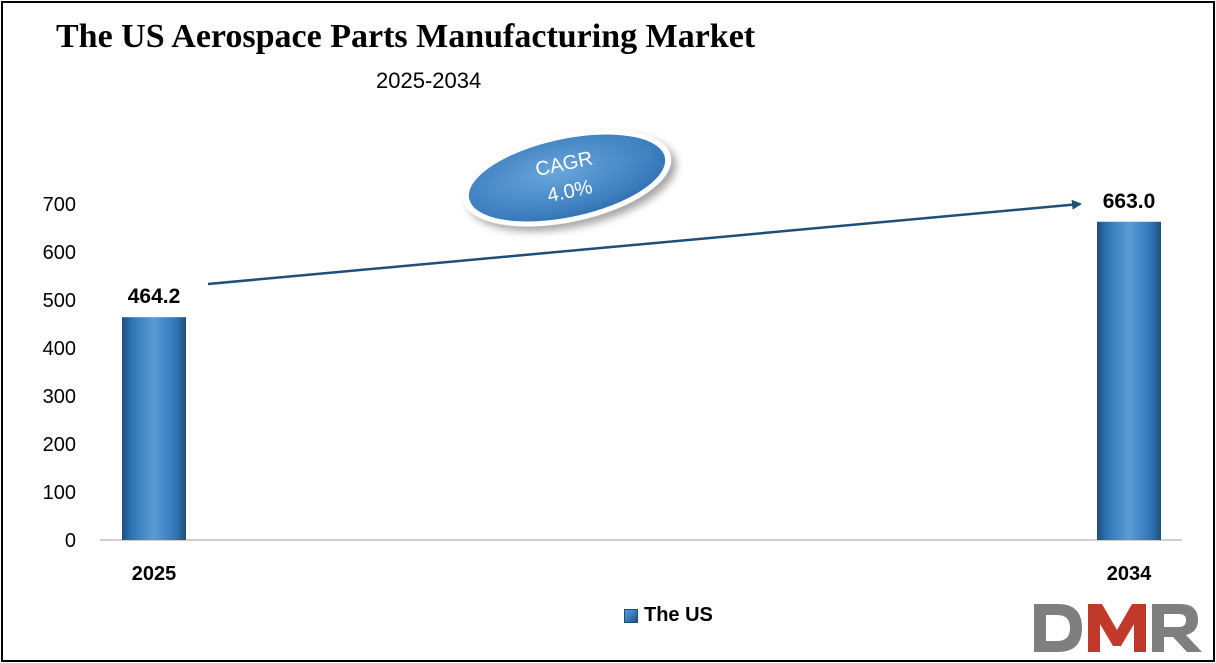 The image size is (1216, 663). I want to click on y-axis: 0 100 200 300 400 500 600 700, so click(59, 373).